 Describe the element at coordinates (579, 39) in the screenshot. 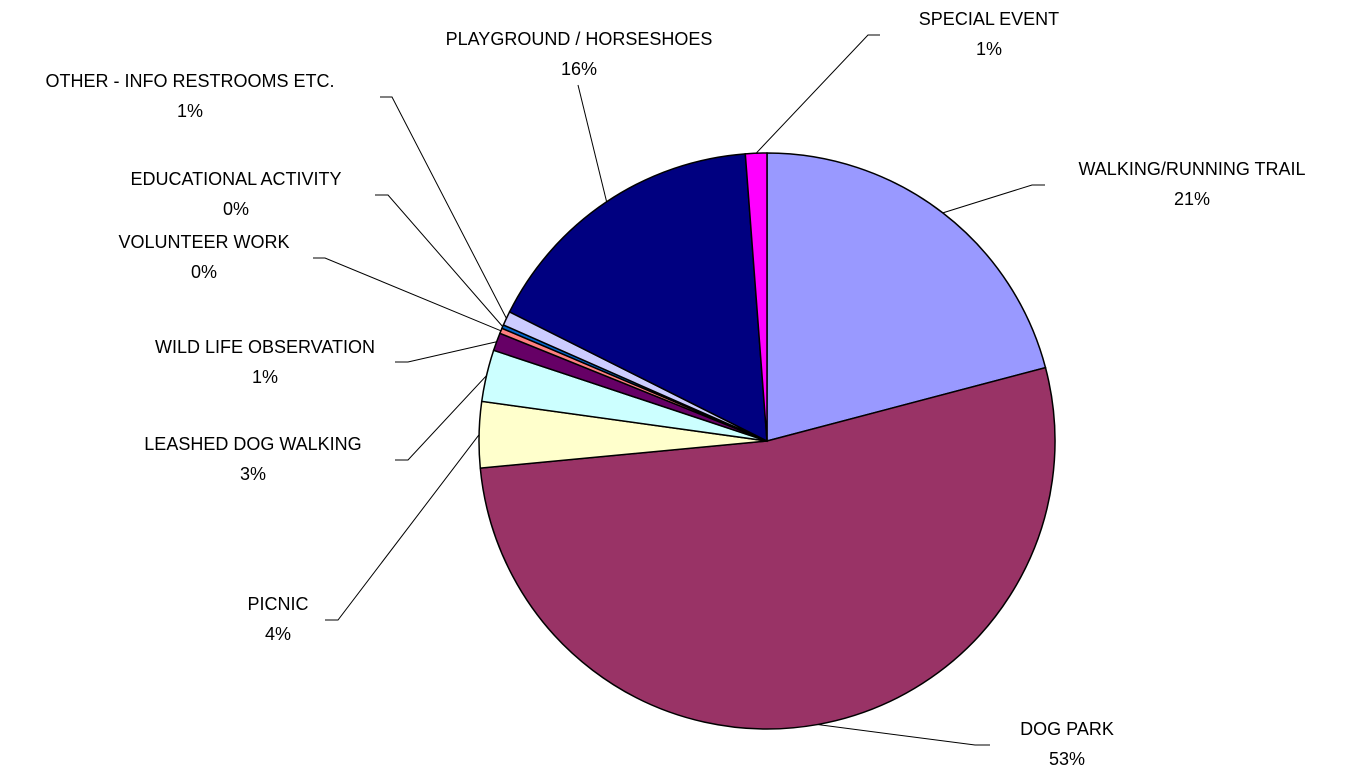

I see `slice-label: PLAYGROUND / HORSESHOES` at that location.